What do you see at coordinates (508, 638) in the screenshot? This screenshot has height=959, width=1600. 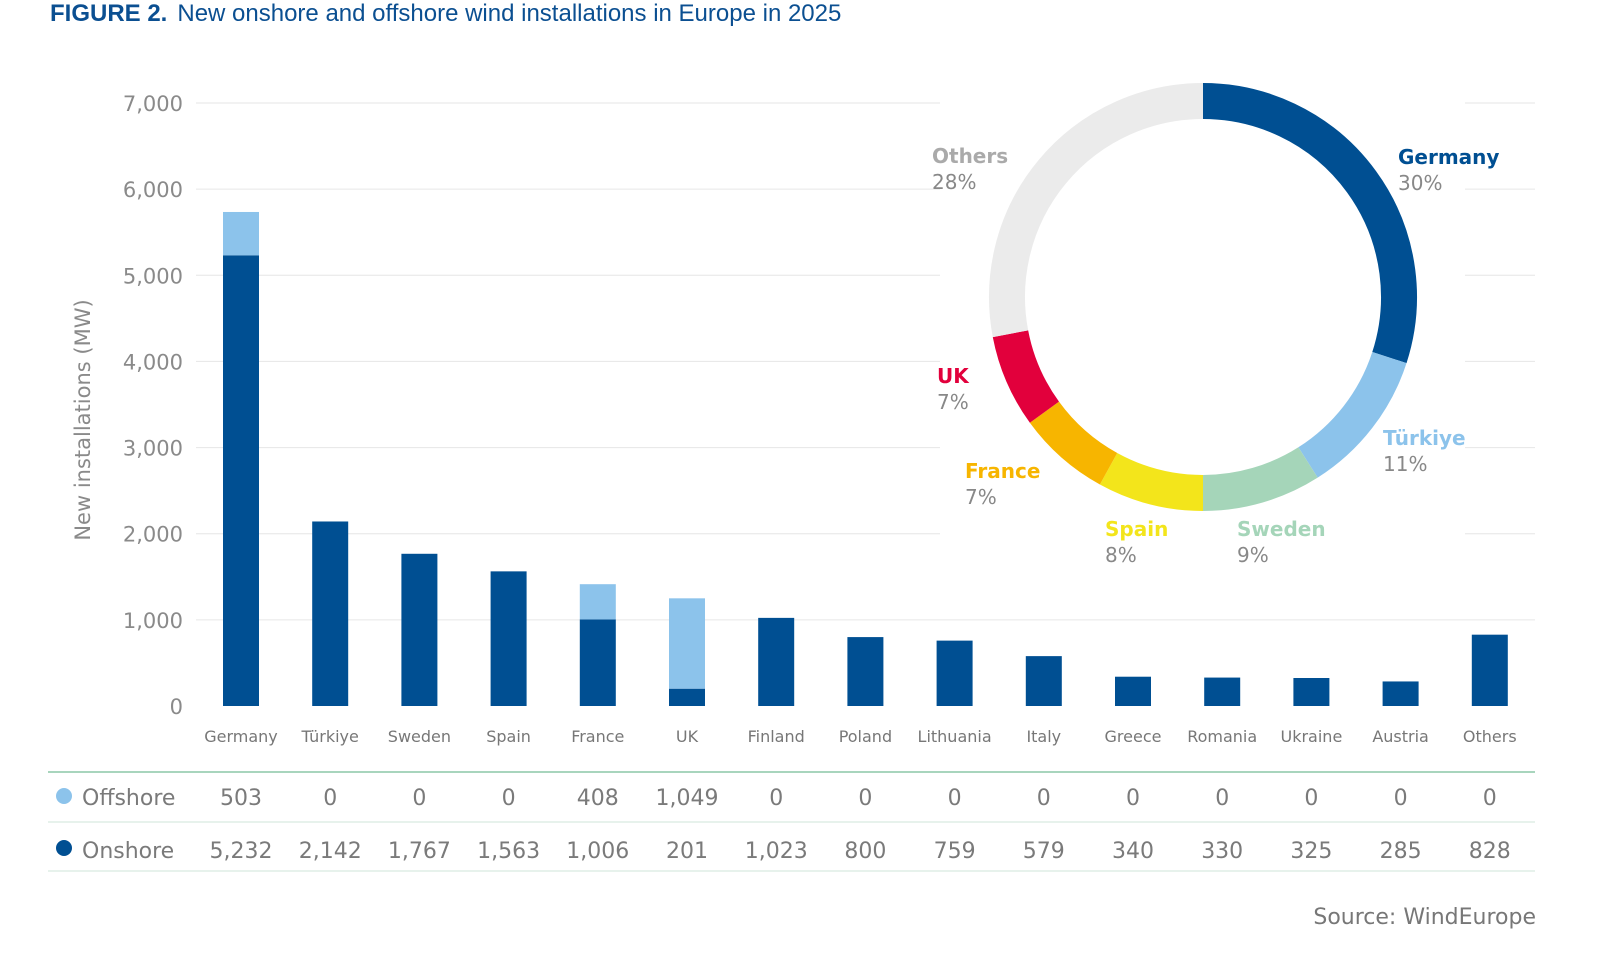 I see `bar-onshore-spain` at bounding box center [508, 638].